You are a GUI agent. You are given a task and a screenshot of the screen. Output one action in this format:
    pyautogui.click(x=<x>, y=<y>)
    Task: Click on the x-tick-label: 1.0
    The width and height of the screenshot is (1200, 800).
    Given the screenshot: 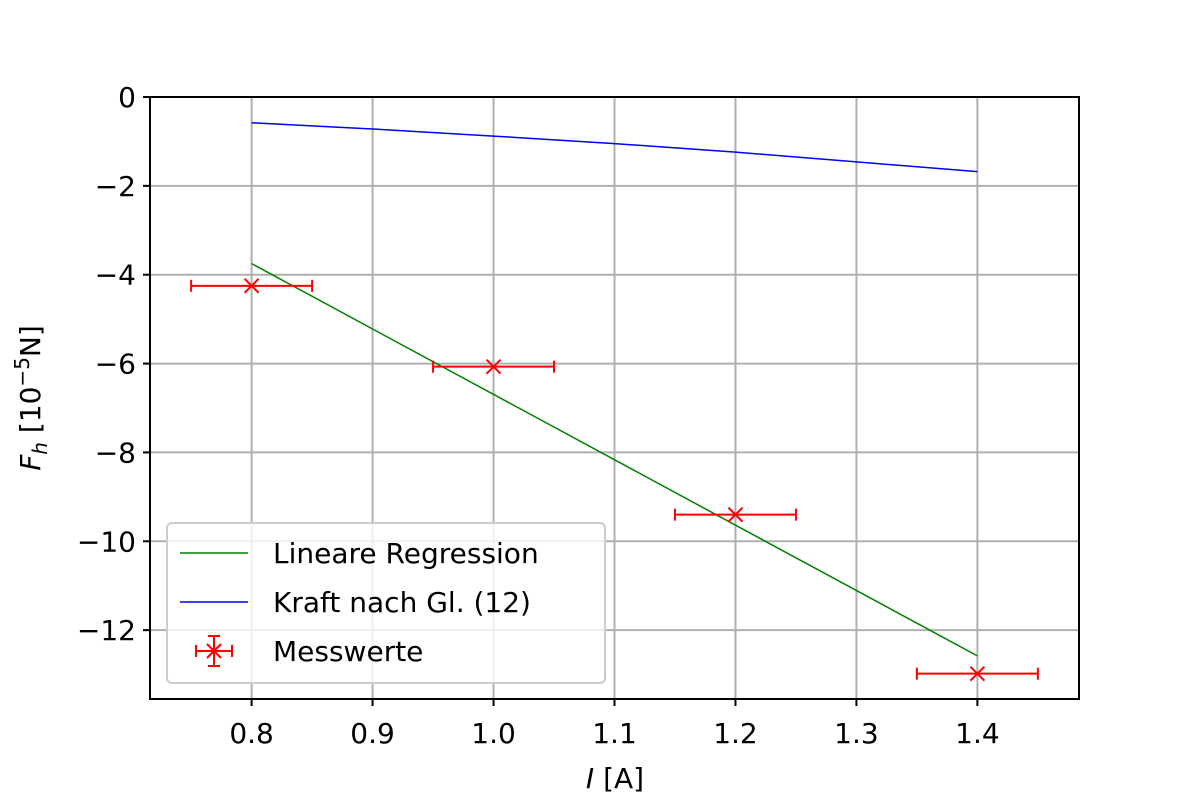 What is the action you would take?
    pyautogui.click(x=493, y=733)
    